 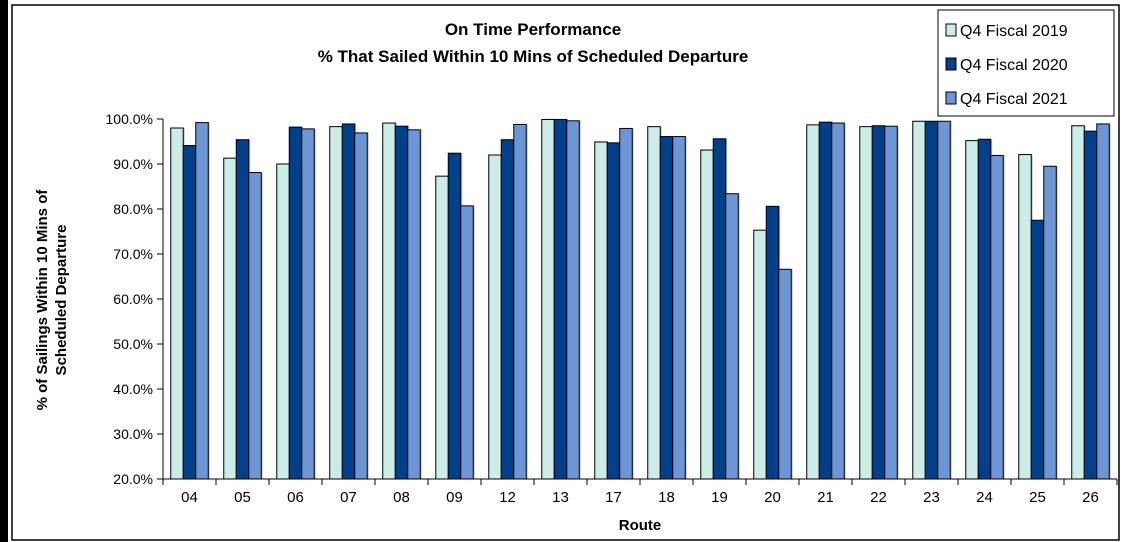 What do you see at coordinates (878, 497) in the screenshot?
I see `x-tick-label: 22` at bounding box center [878, 497].